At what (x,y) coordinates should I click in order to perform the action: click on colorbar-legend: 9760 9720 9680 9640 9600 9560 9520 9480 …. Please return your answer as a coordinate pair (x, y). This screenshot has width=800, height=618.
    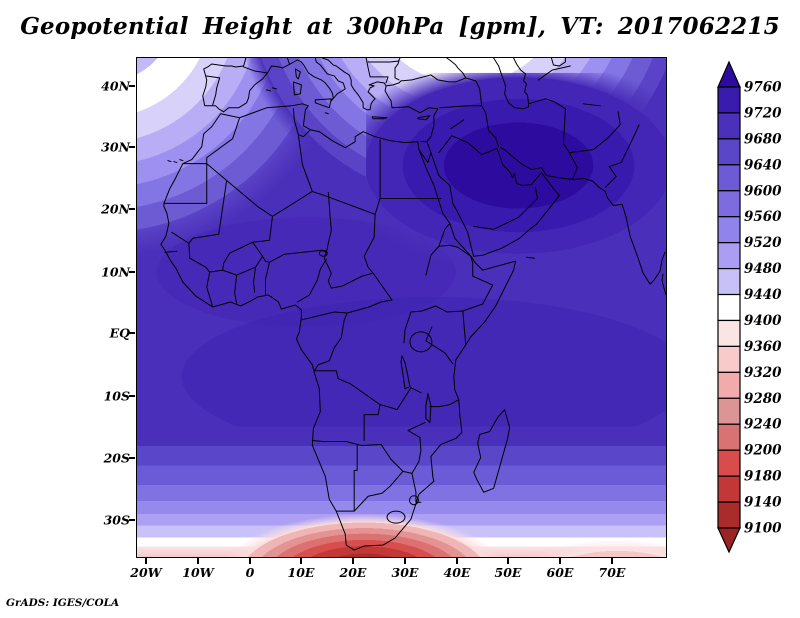
    Looking at the image, I should click on (749, 307).